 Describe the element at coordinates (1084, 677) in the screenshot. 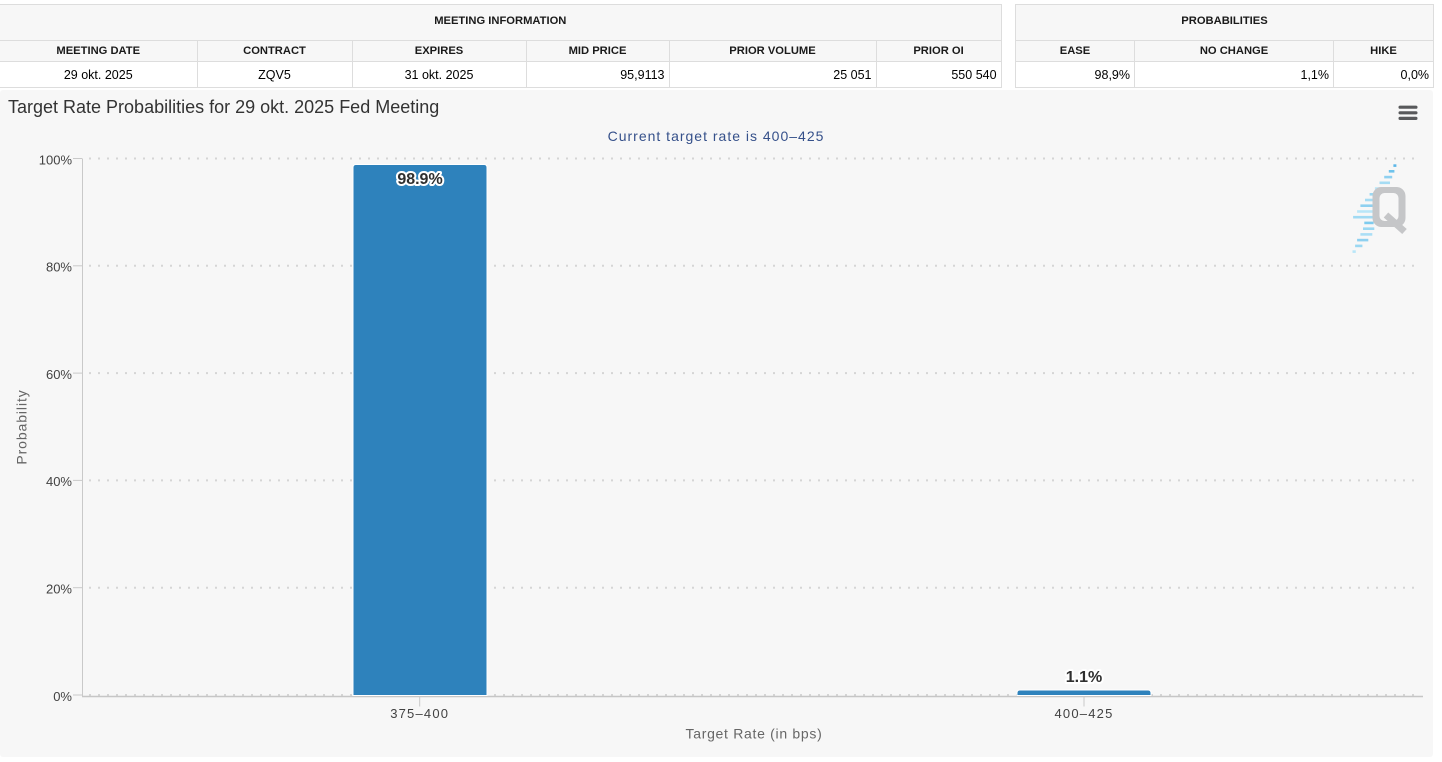

I see `svg-text: 1.1%` at that location.